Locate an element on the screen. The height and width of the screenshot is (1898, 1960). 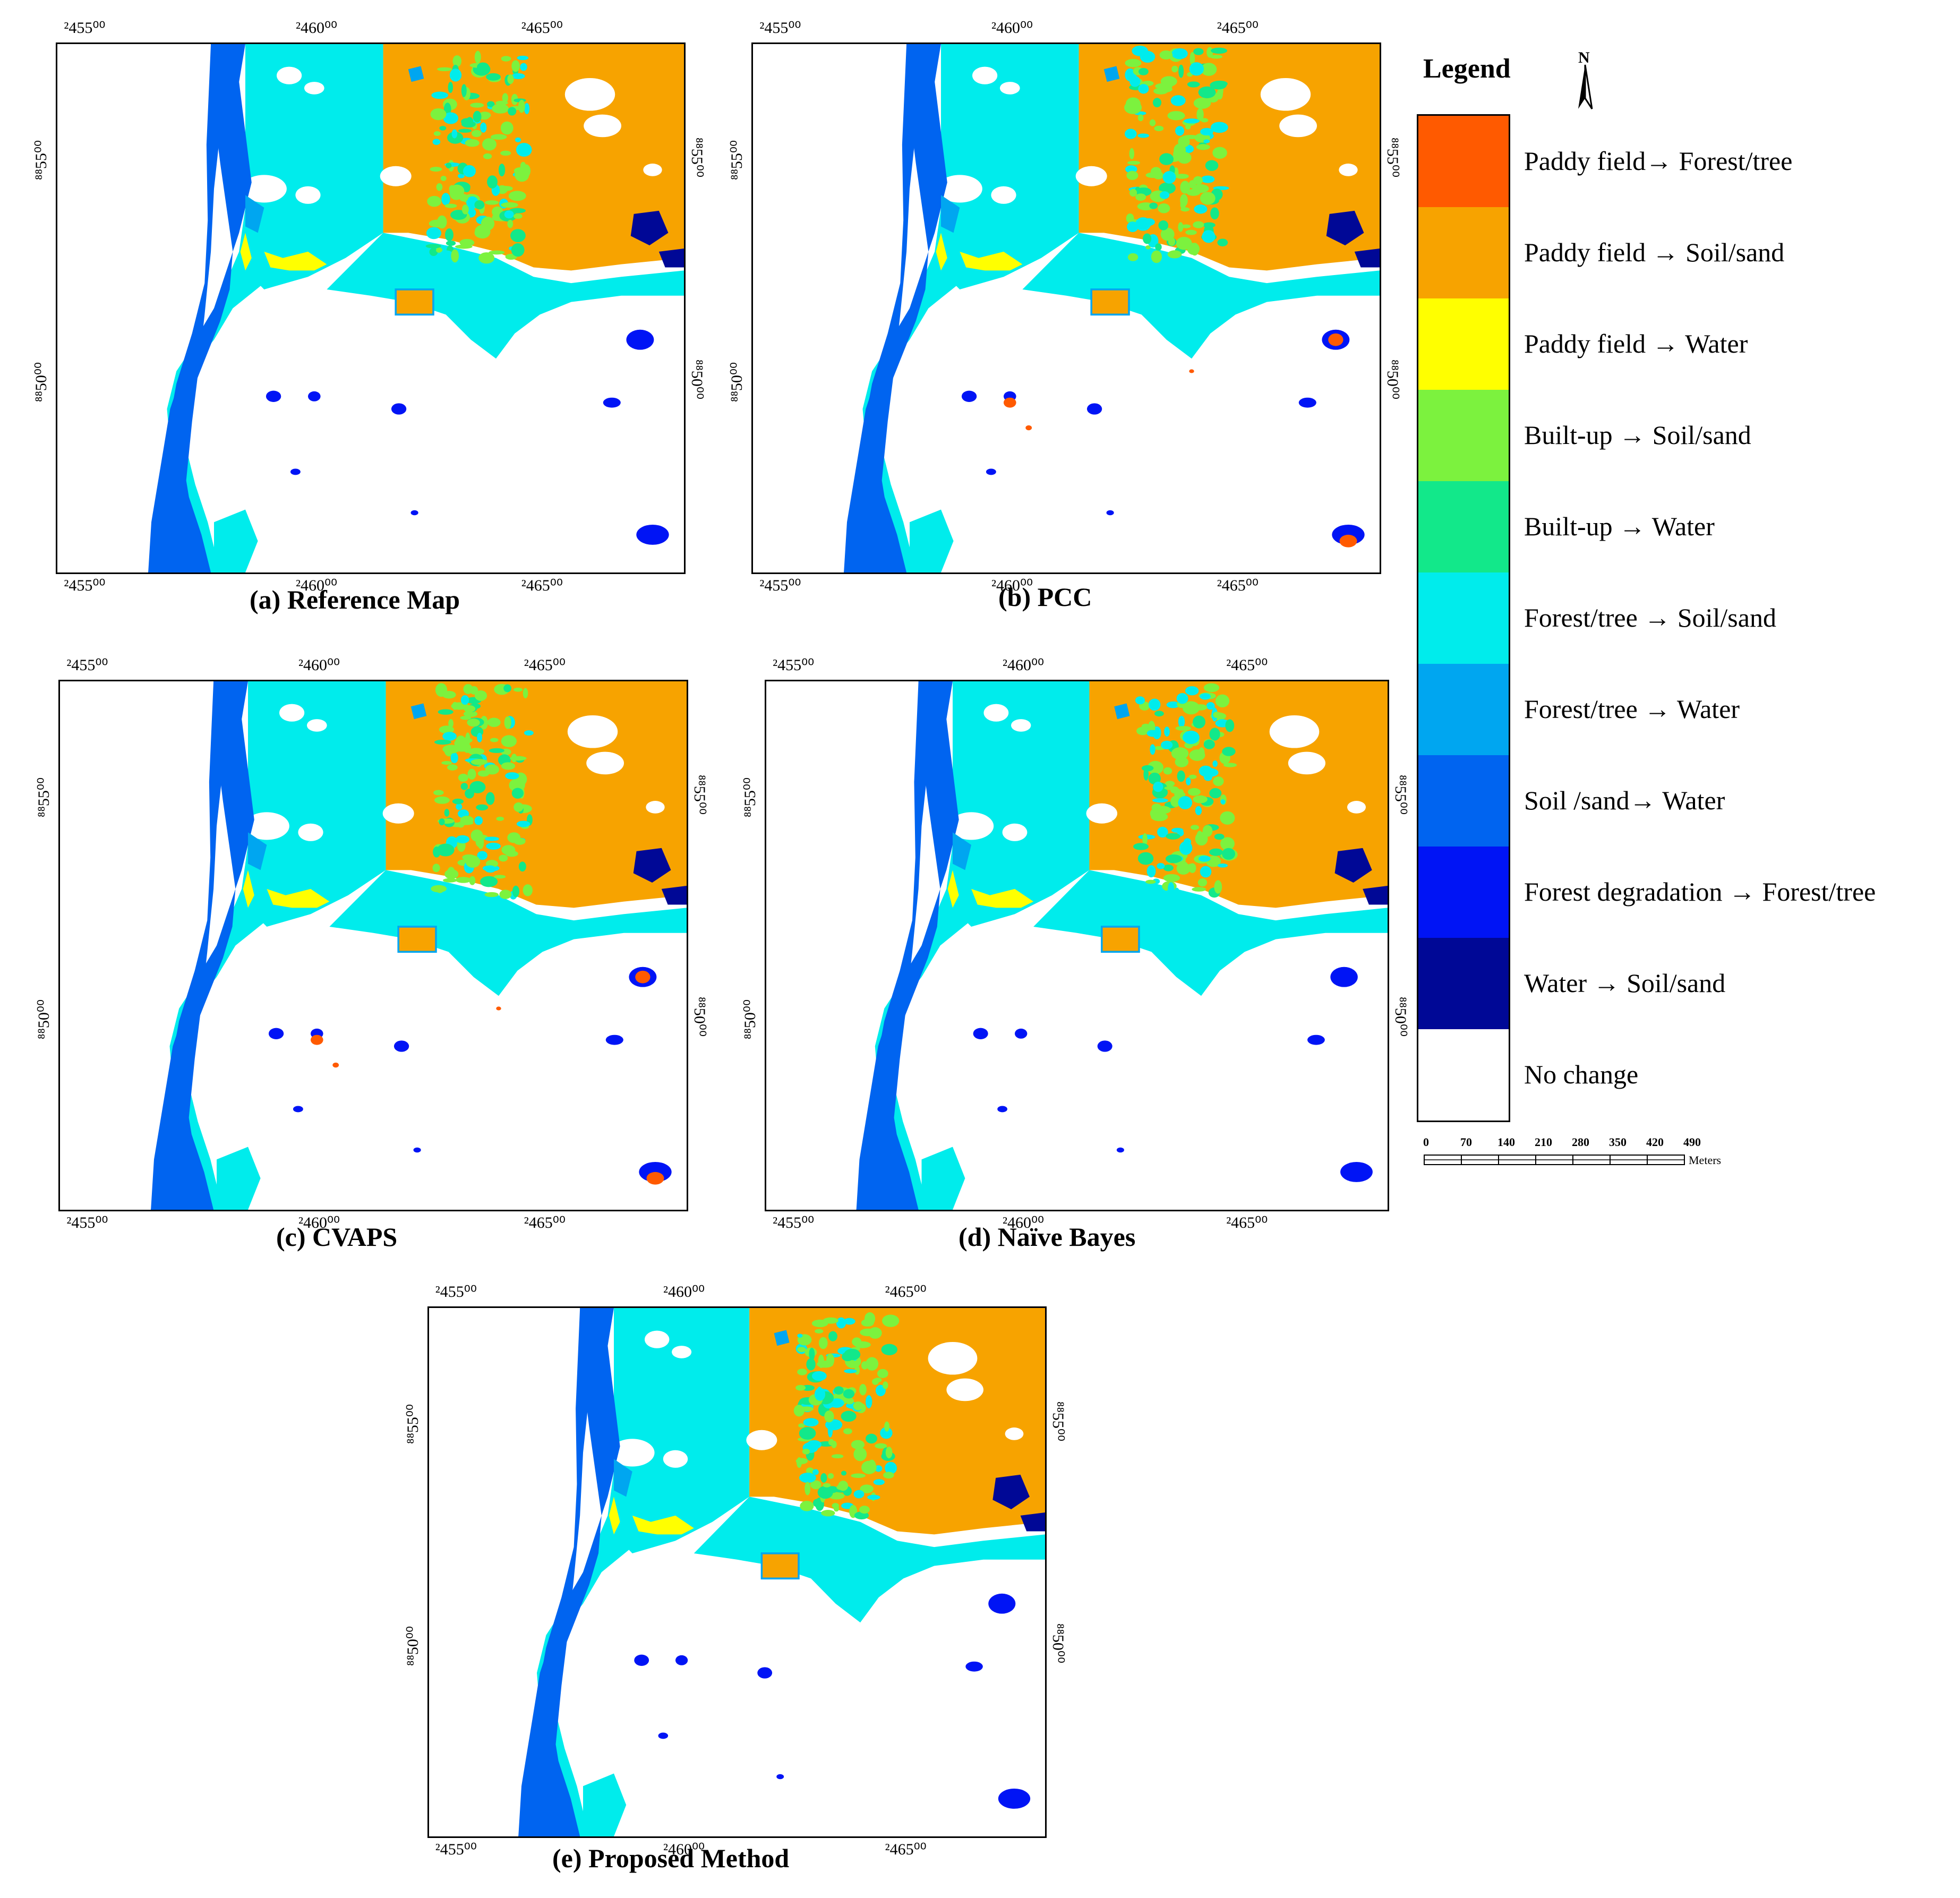
north-arrow-icon: N is located at coordinates (1586, 80).